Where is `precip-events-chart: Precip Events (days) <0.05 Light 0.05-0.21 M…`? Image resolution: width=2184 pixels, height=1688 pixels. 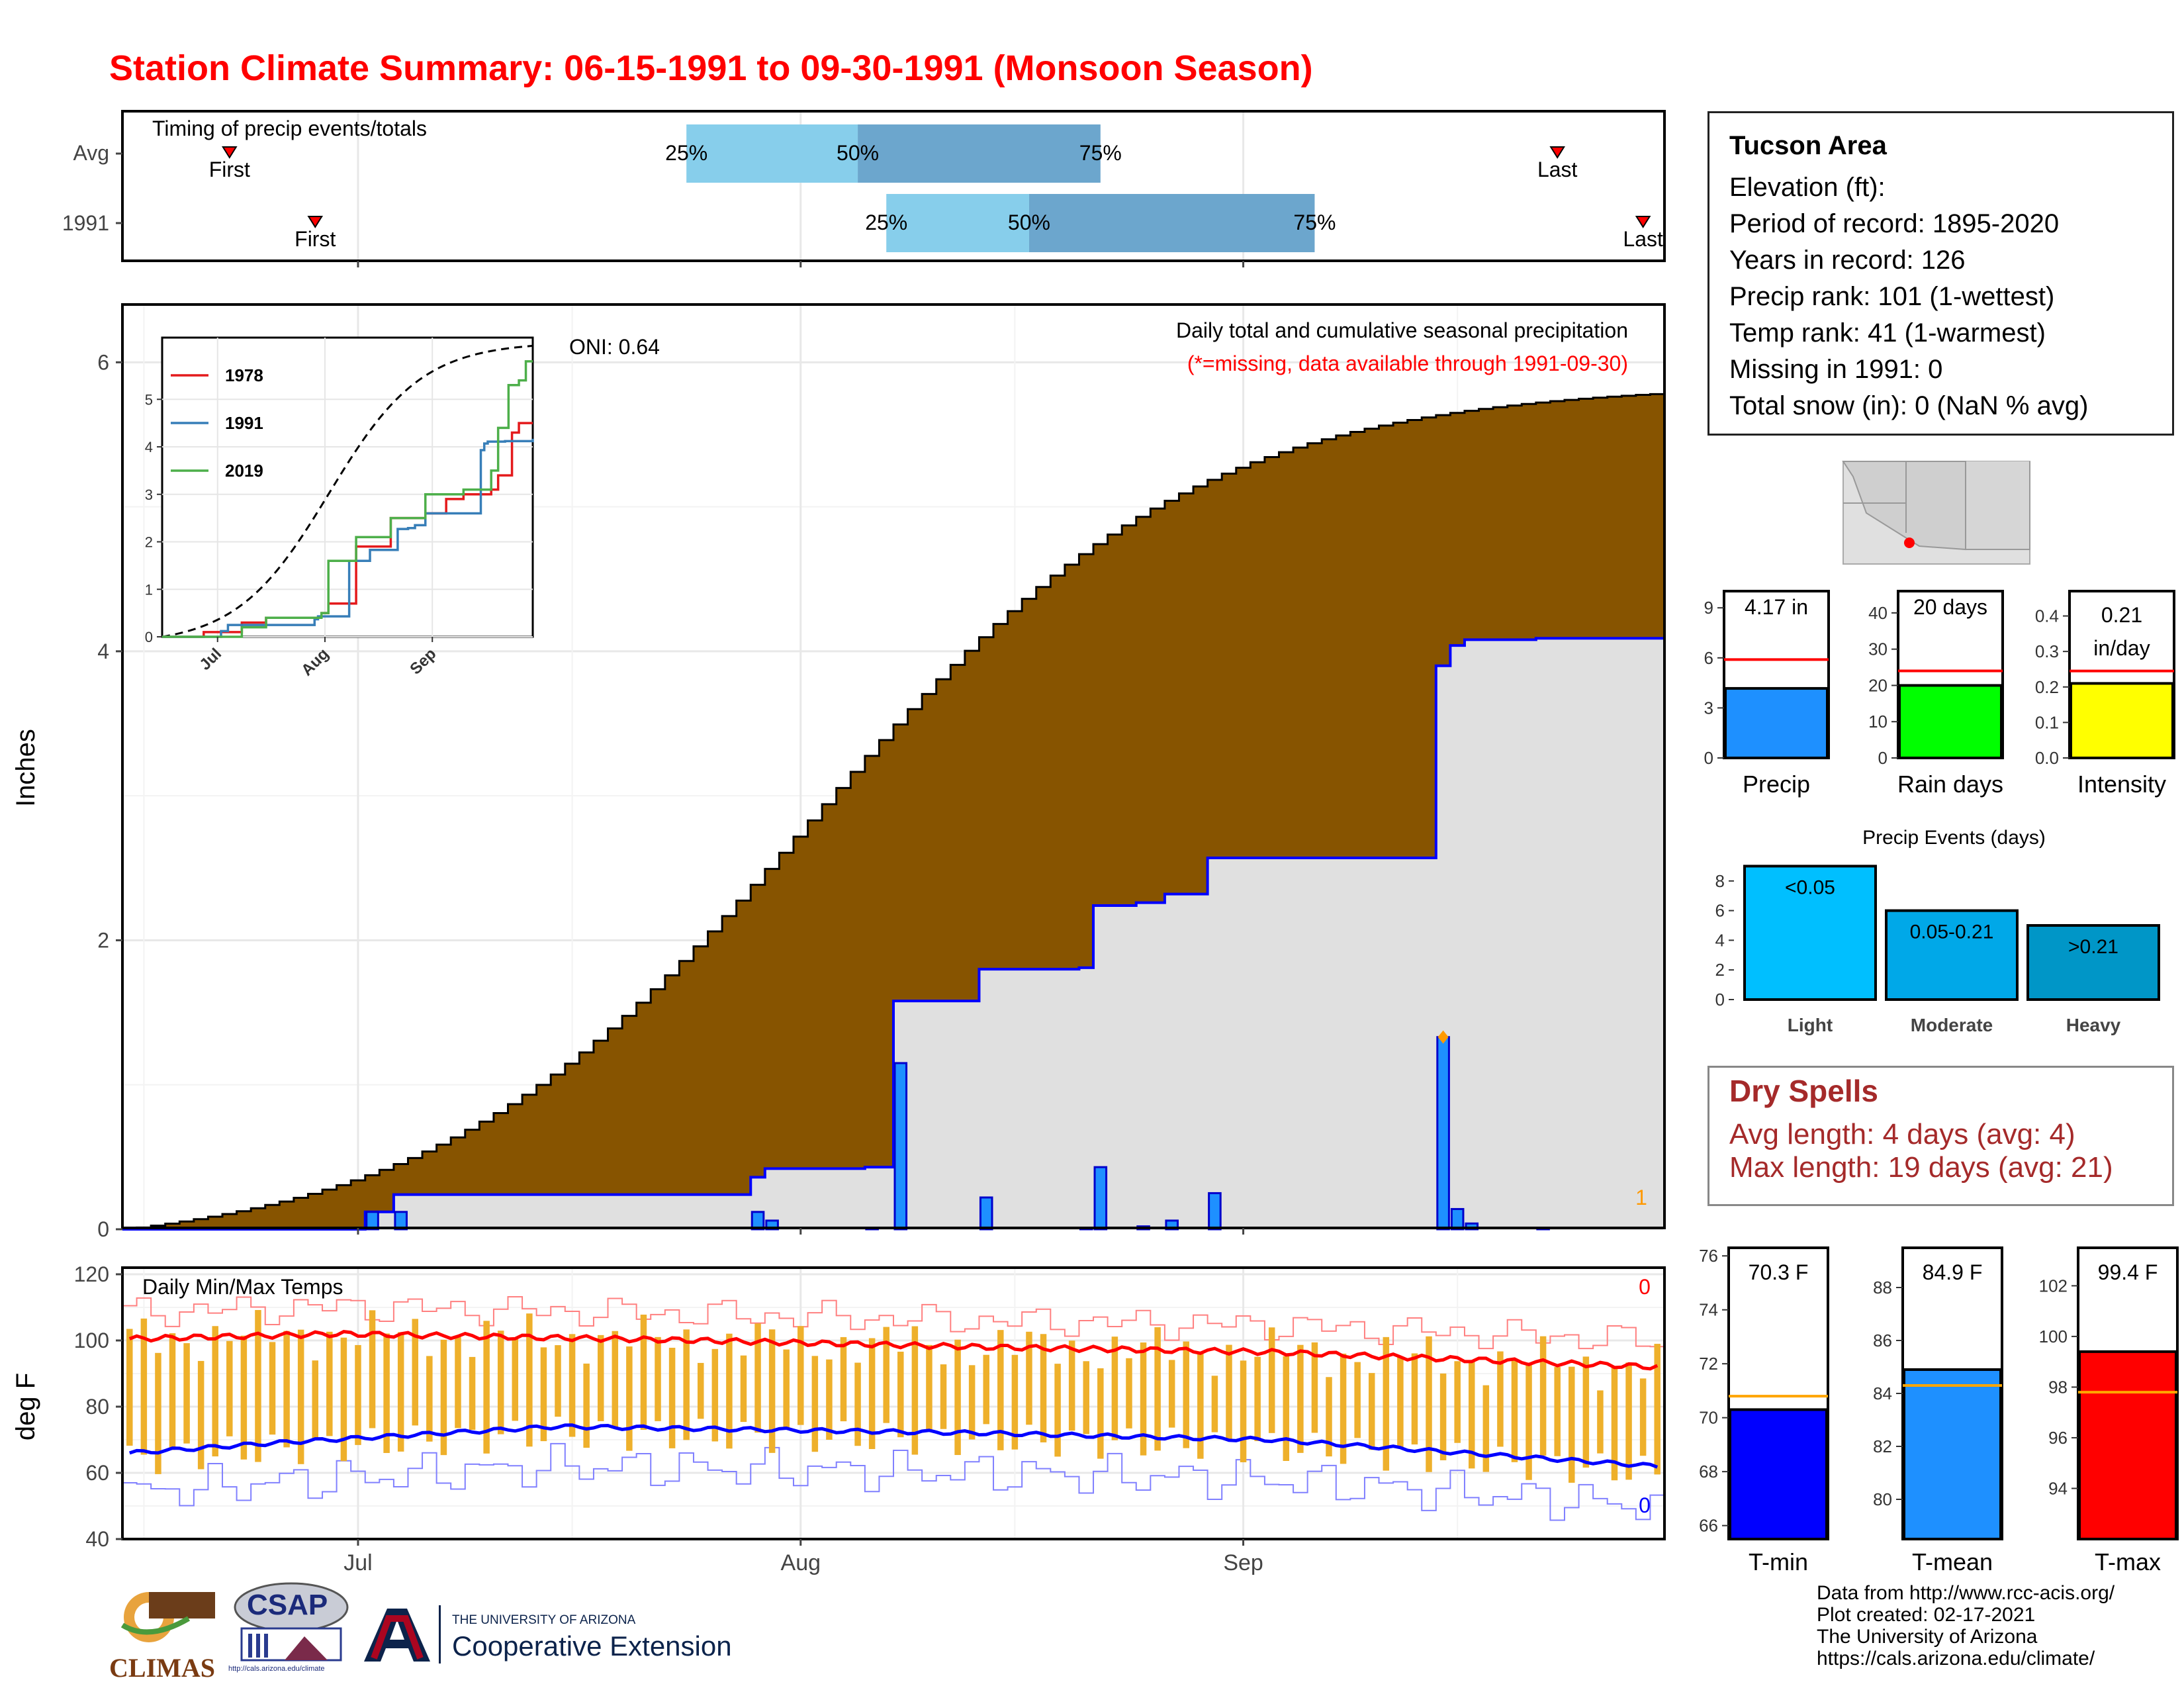
precip-events-chart: Precip Events (days) <0.05 Light 0.05-0.21 M… is located at coordinates (1937, 931).